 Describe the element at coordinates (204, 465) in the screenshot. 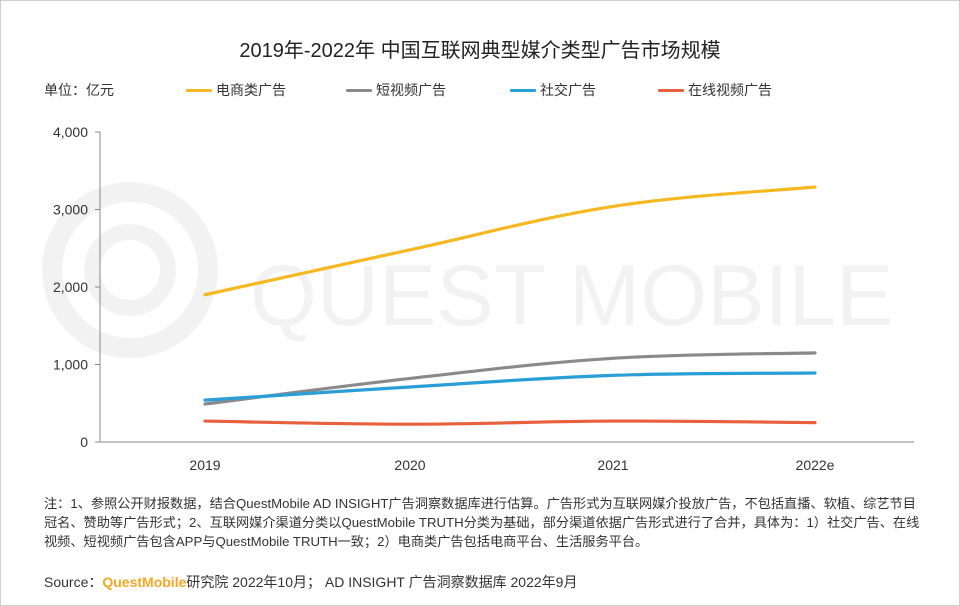

I see `x-tick-label: 2019` at that location.